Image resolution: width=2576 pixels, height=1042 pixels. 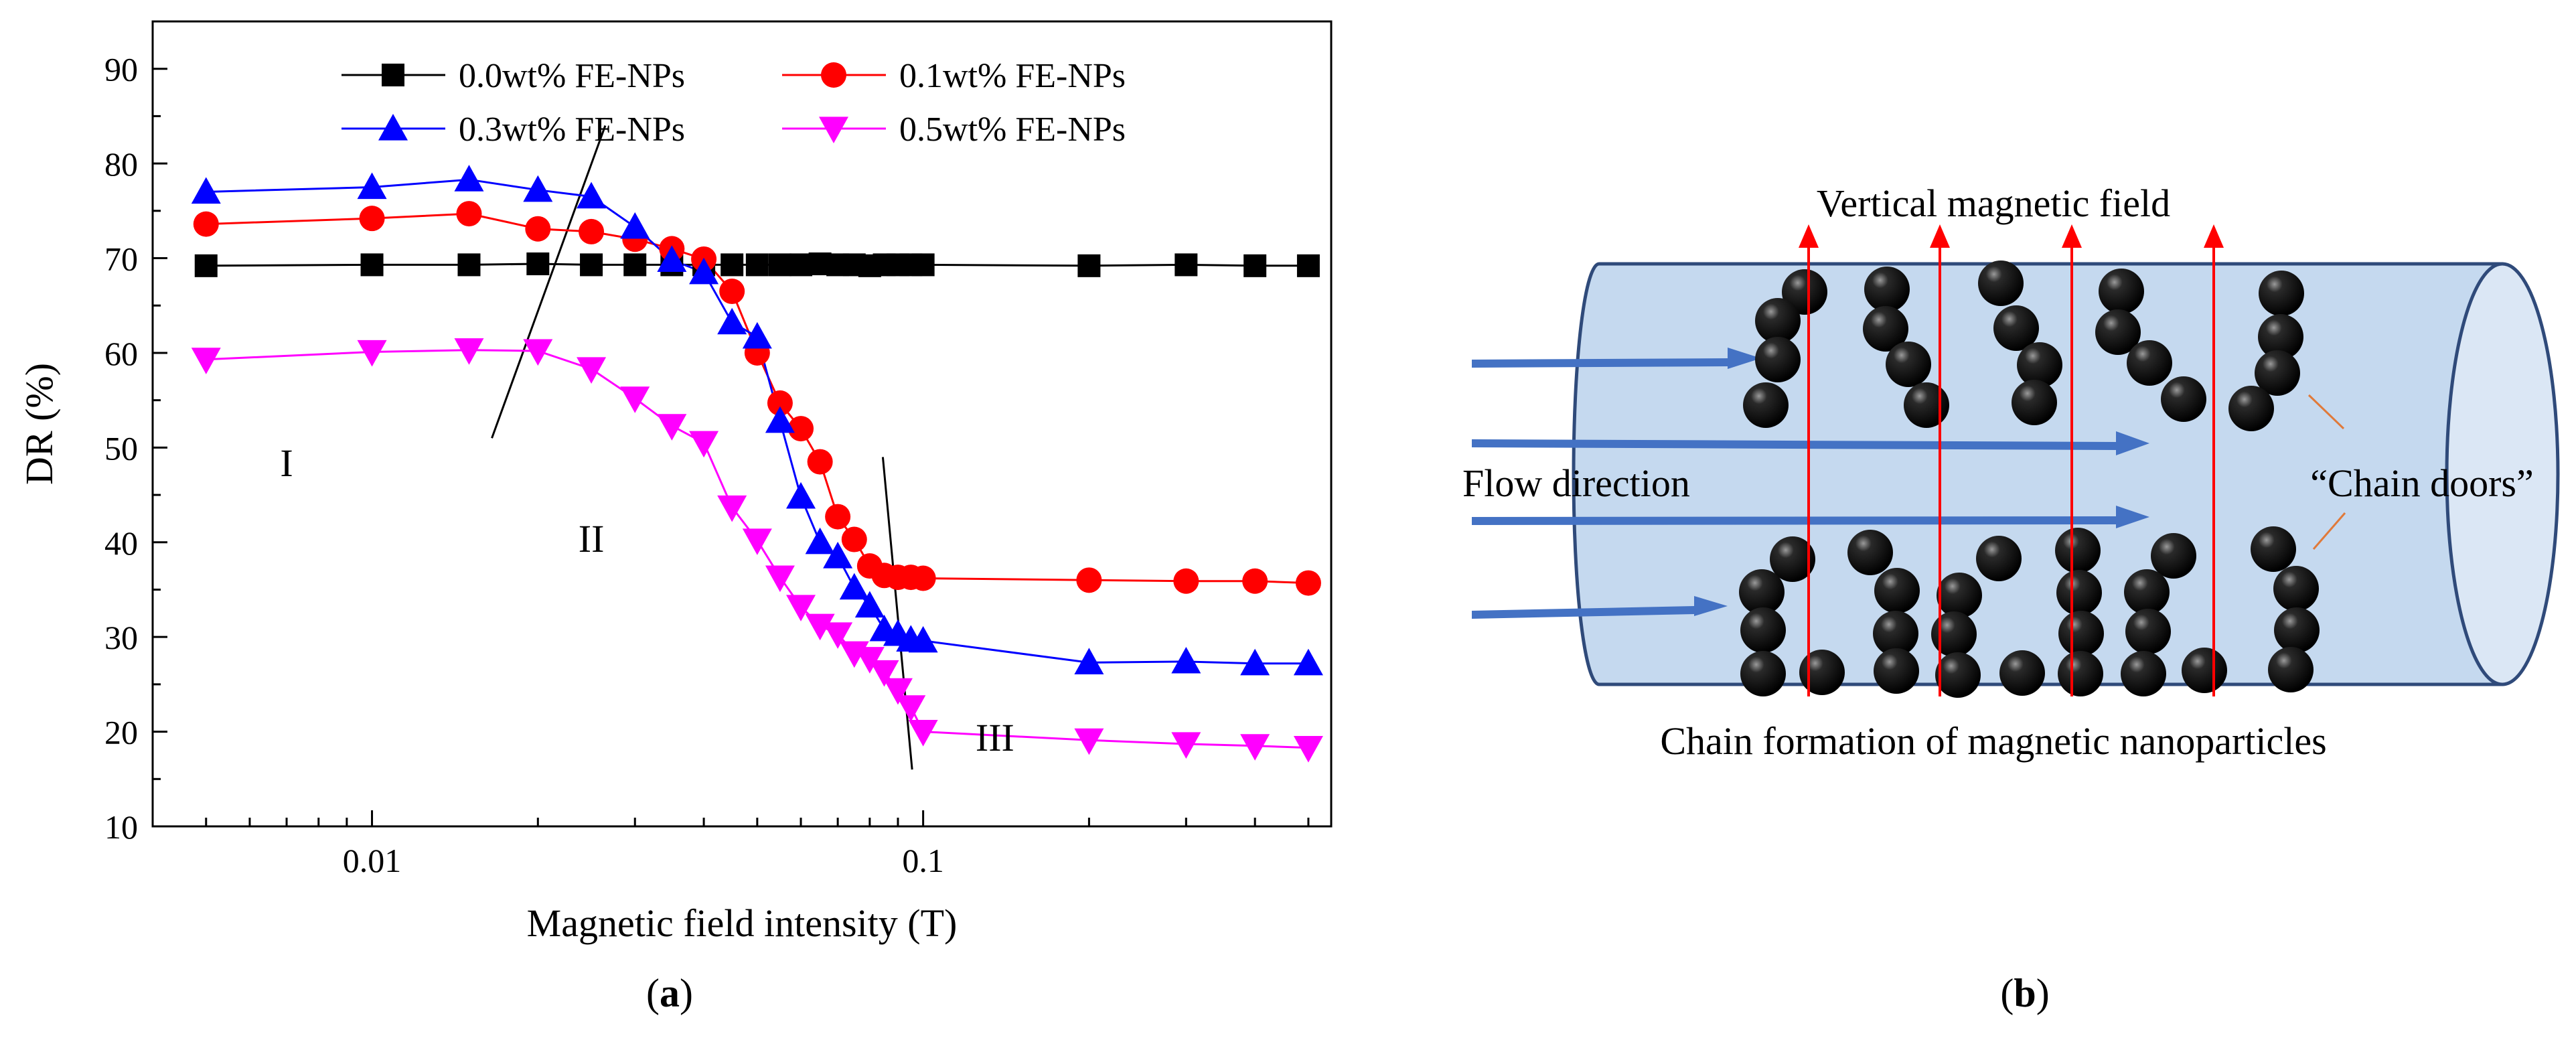 What do you see at coordinates (1940, 460) in the screenshot?
I see `field-arrow` at bounding box center [1940, 460].